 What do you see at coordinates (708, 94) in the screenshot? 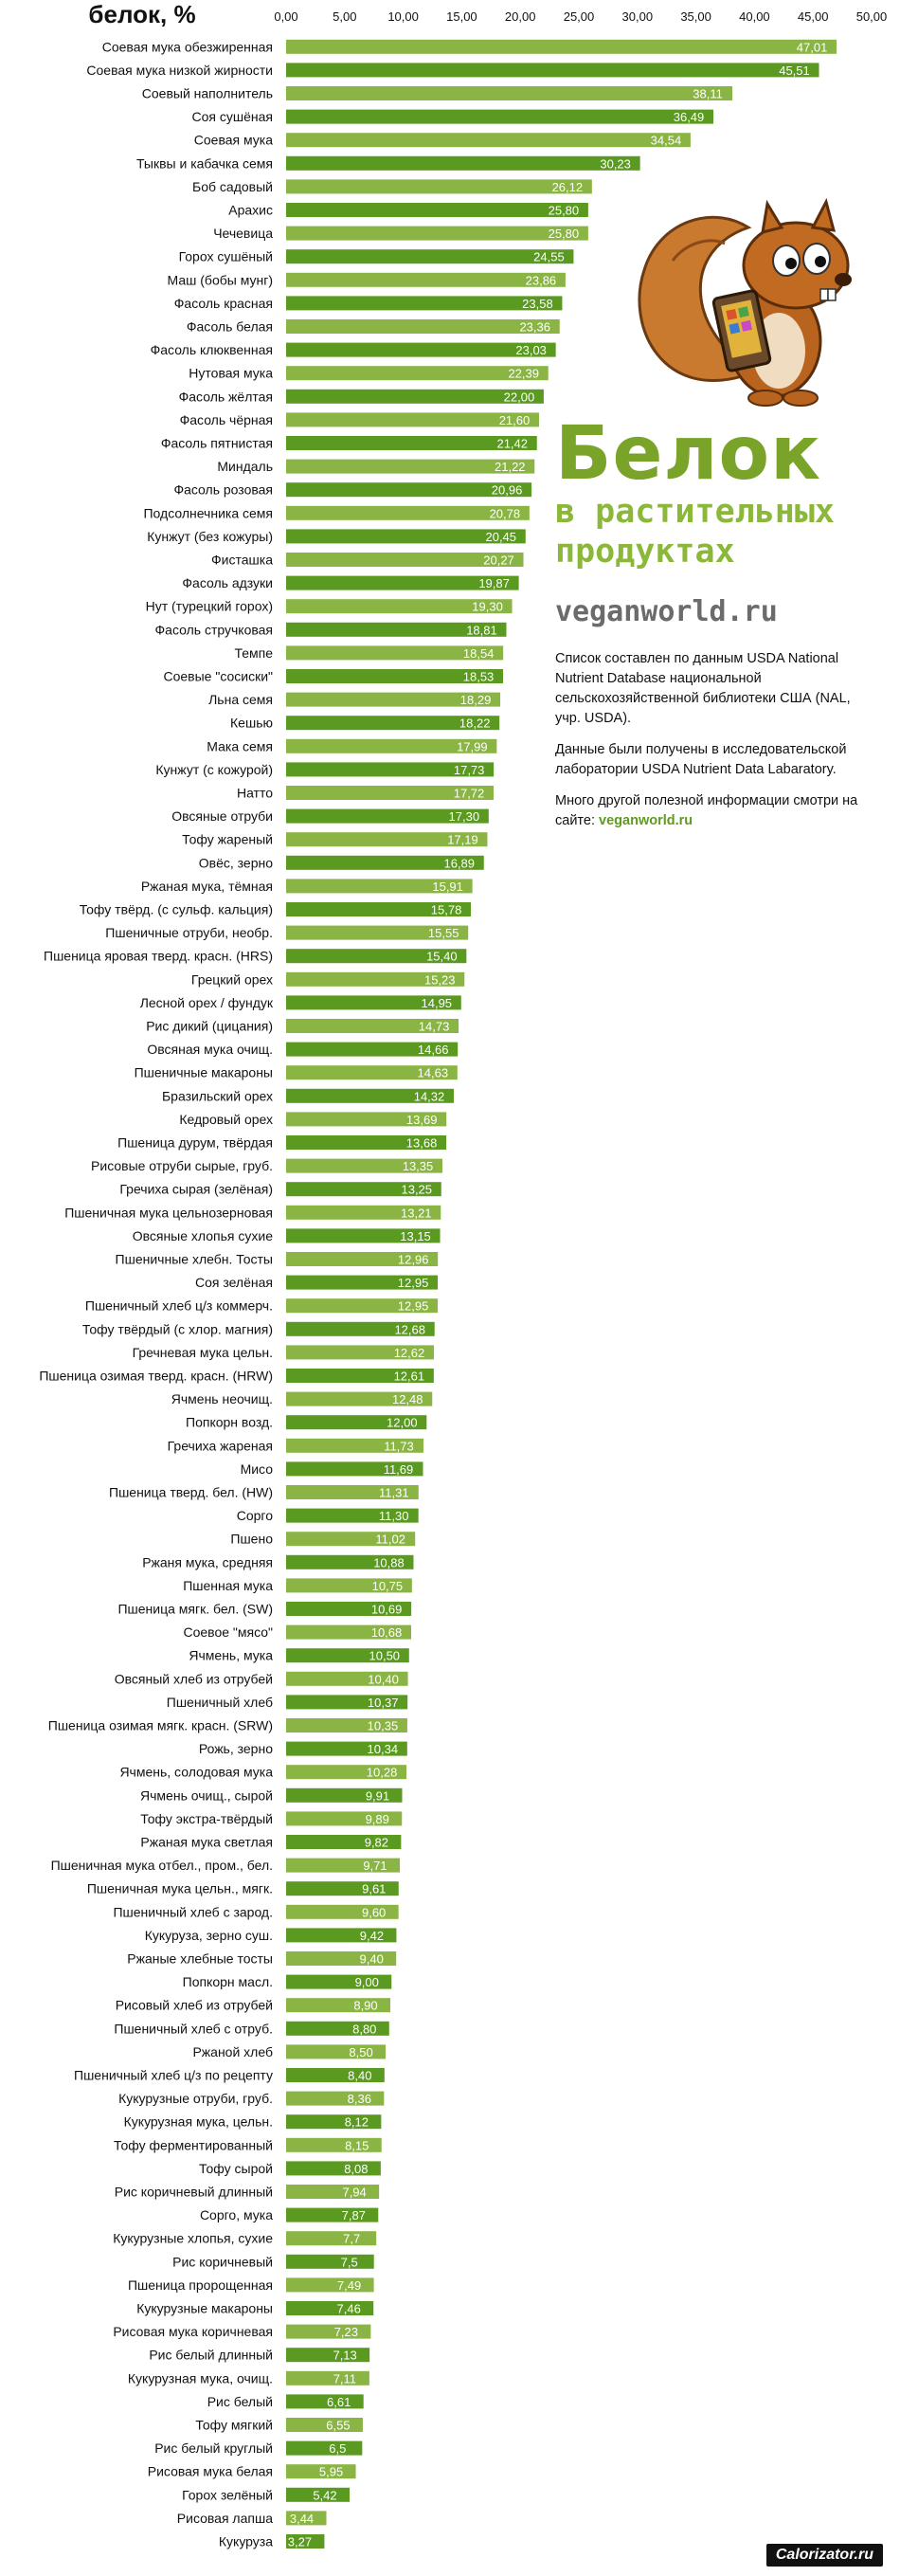
I see `data-label: 38,11` at bounding box center [708, 94].